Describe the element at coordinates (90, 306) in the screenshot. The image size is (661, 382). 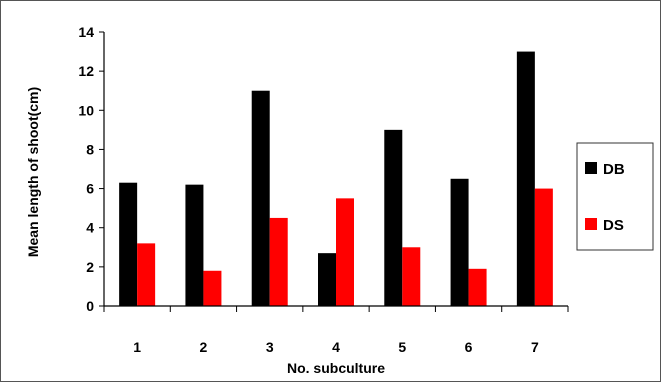
I see `y-tick-label: 0` at that location.